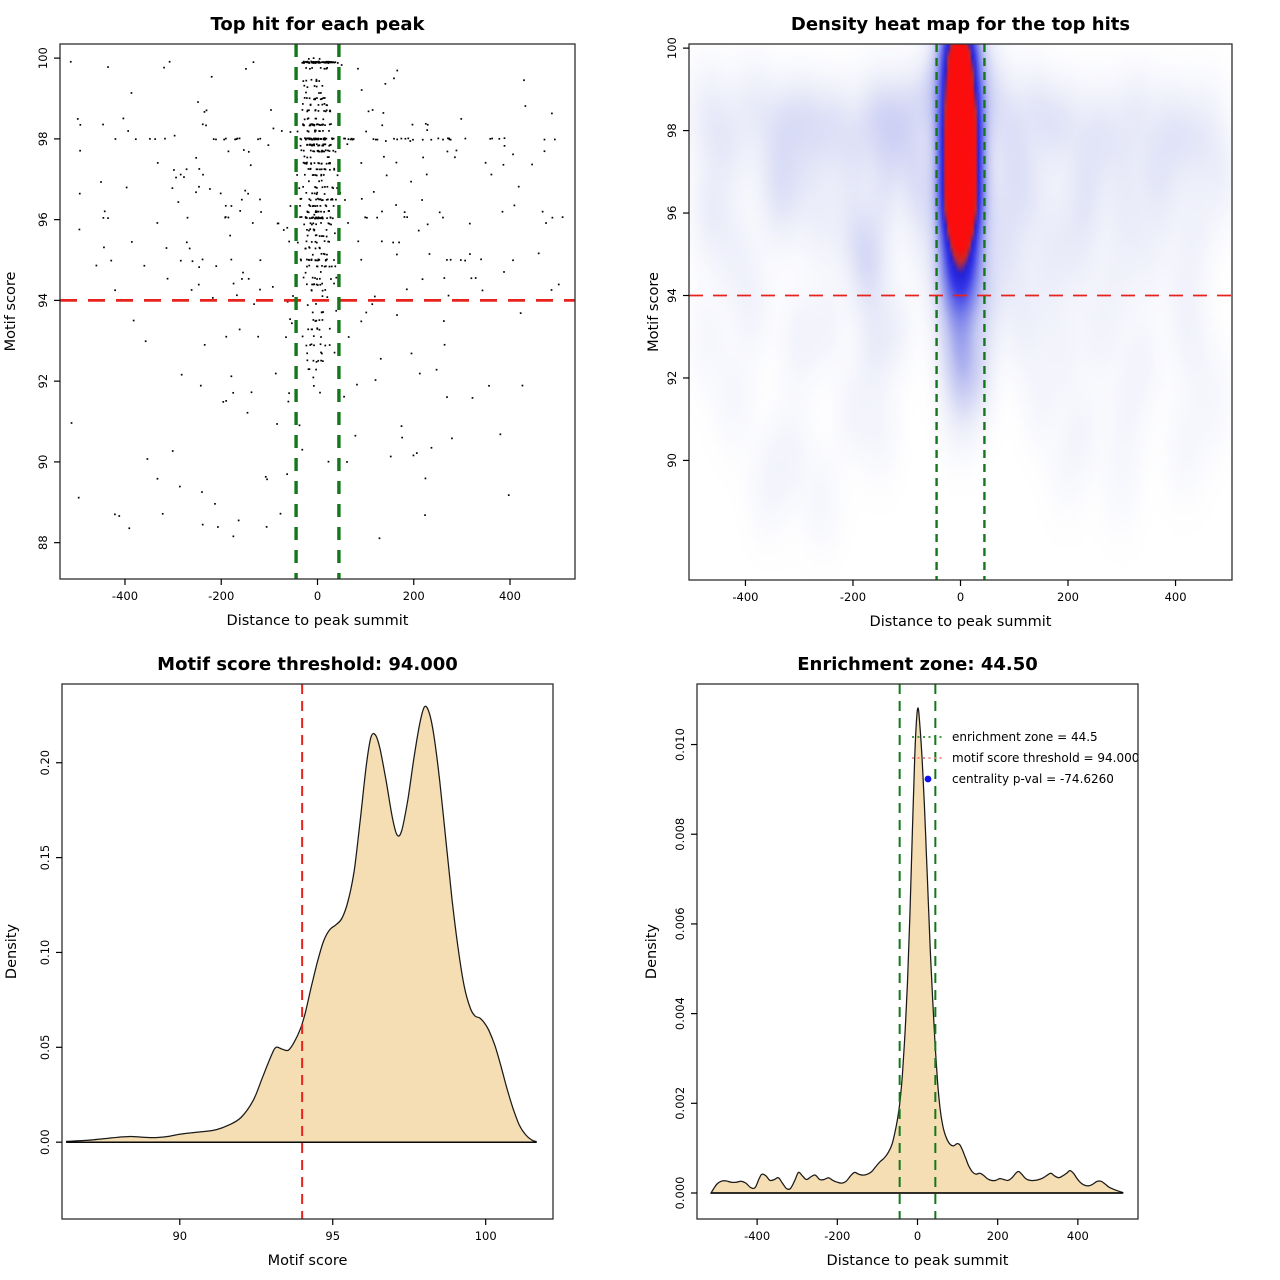 The width and height of the screenshot is (1280, 1280). Describe the element at coordinates (45, 858) in the screenshot. I see `y-tick-label: 0.15` at that location.